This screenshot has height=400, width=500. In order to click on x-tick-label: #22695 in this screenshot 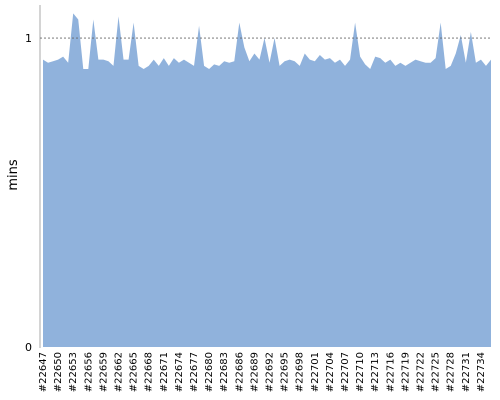, I will do `click(285, 372)`.